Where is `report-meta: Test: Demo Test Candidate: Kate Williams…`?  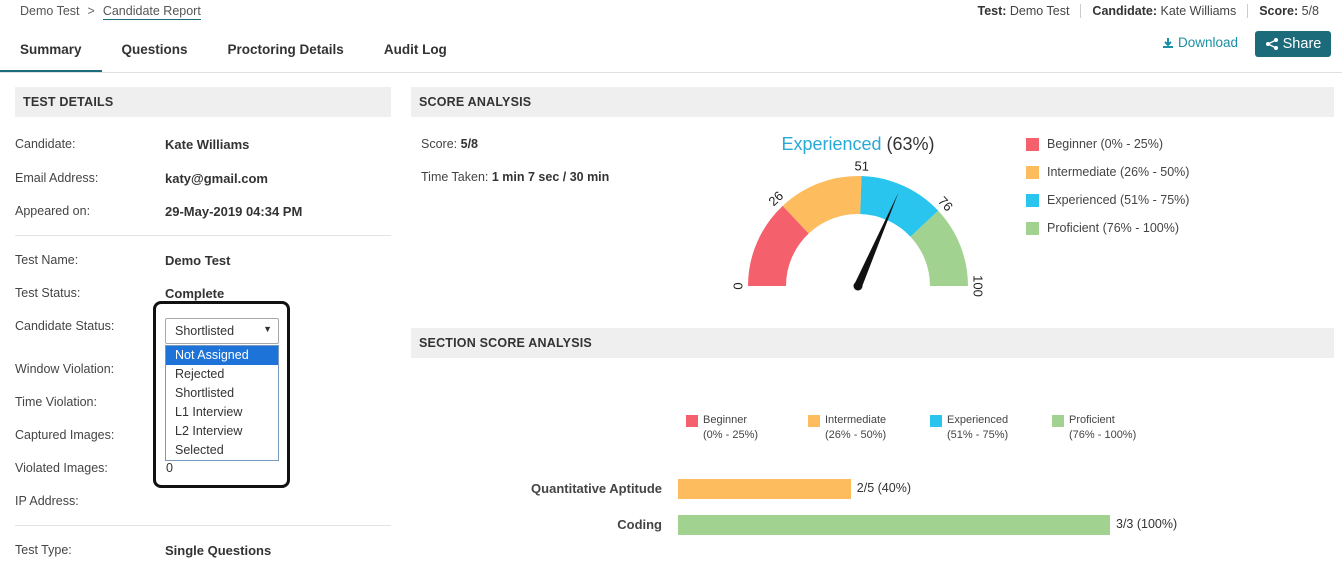 report-meta: Test: Demo Test Candidate: Kate Williams… is located at coordinates (1148, 11).